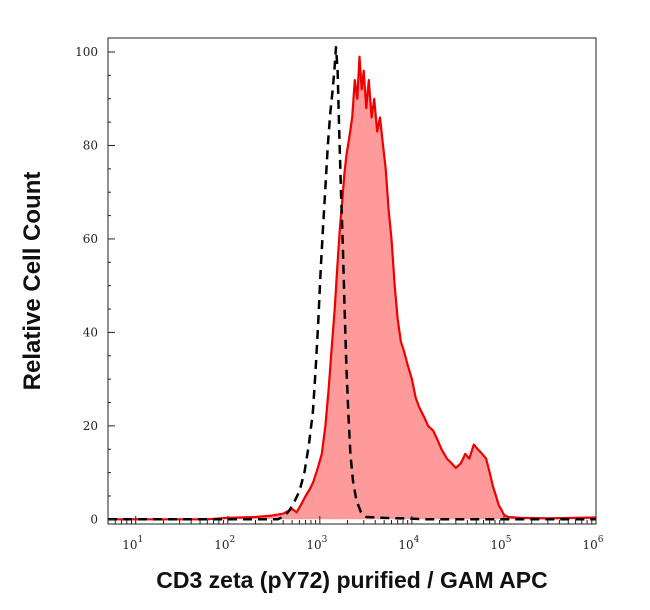 This screenshot has width=650, height=610. What do you see at coordinates (32, 281) in the screenshot?
I see `y-axis-title: Relative Cell Count` at bounding box center [32, 281].